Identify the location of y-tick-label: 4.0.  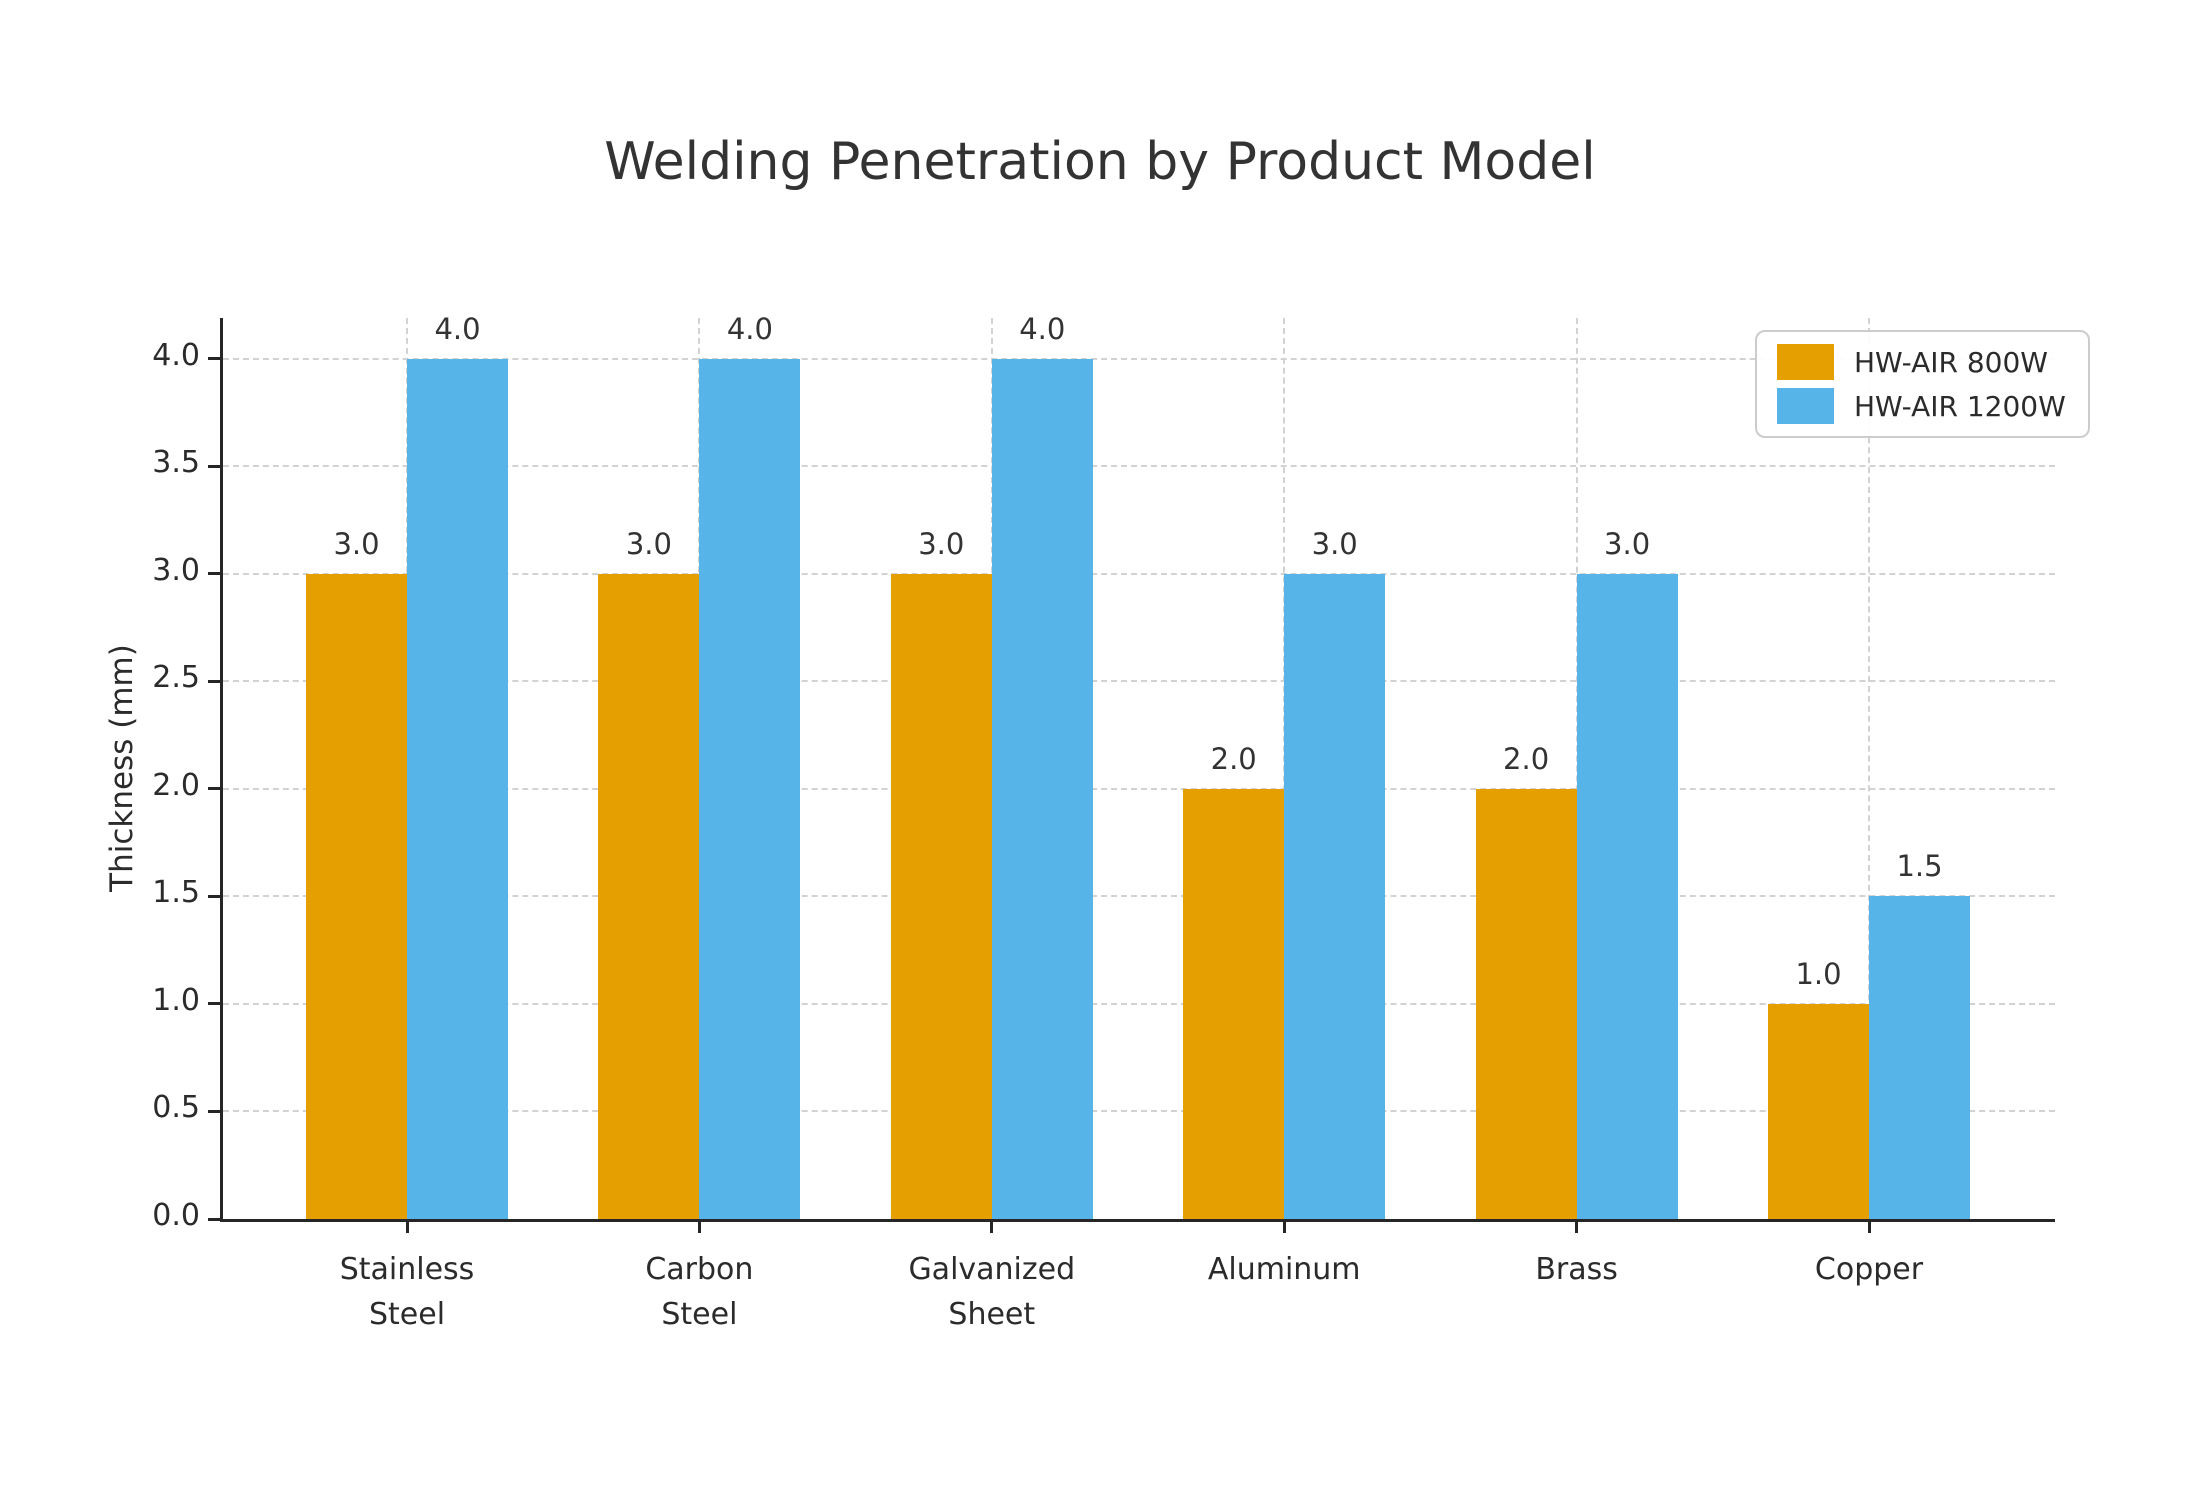
(176, 355).